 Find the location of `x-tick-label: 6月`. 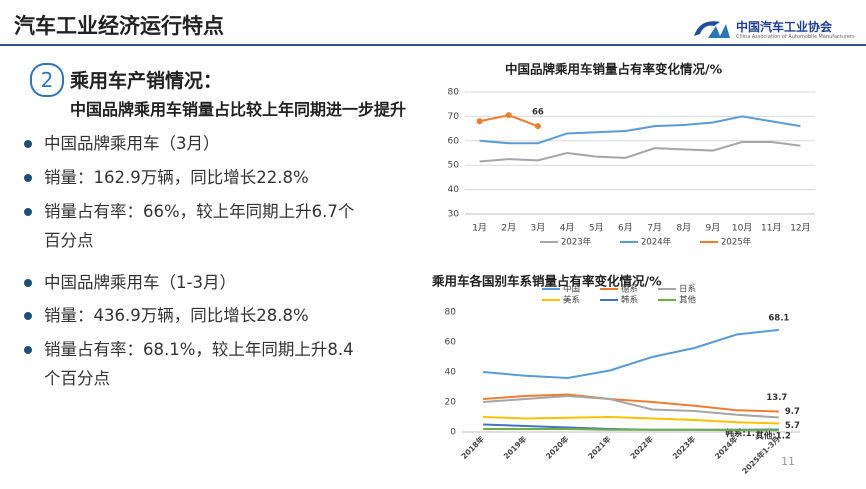

x-tick-label: 6月 is located at coordinates (625, 228).